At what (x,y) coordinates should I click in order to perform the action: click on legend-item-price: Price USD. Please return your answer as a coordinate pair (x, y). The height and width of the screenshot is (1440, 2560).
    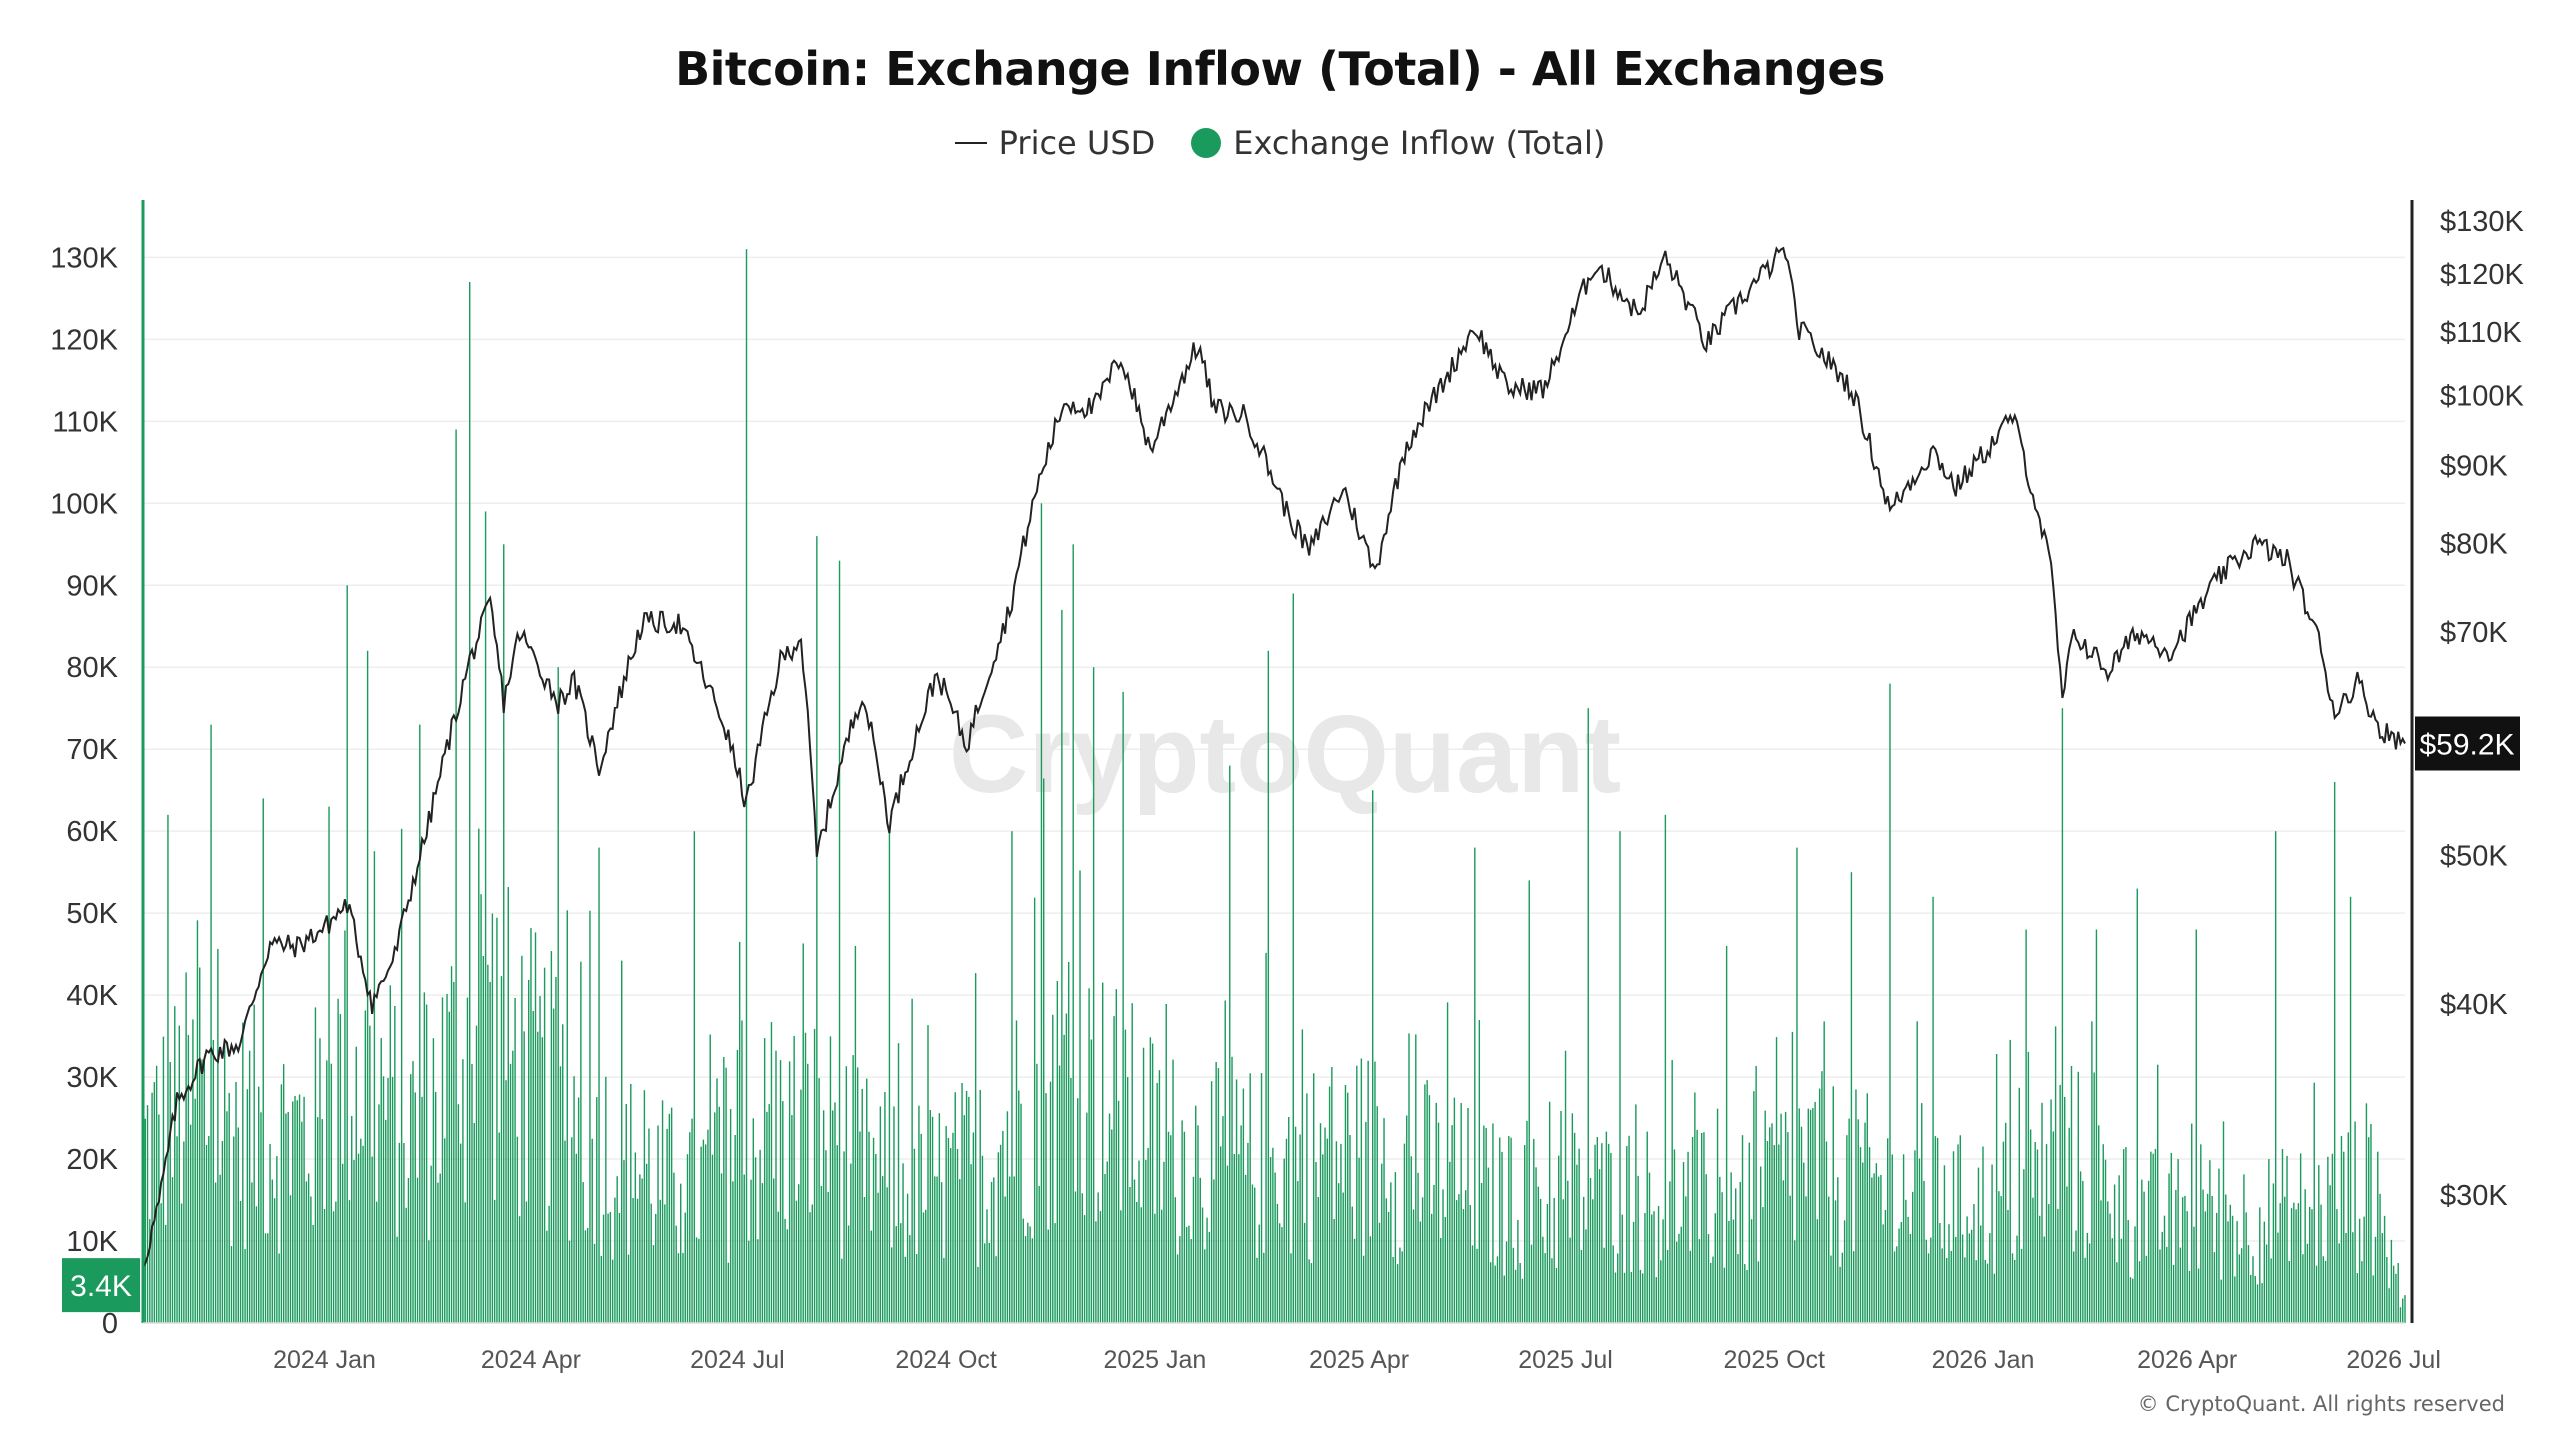
    Looking at the image, I should click on (1055, 143).